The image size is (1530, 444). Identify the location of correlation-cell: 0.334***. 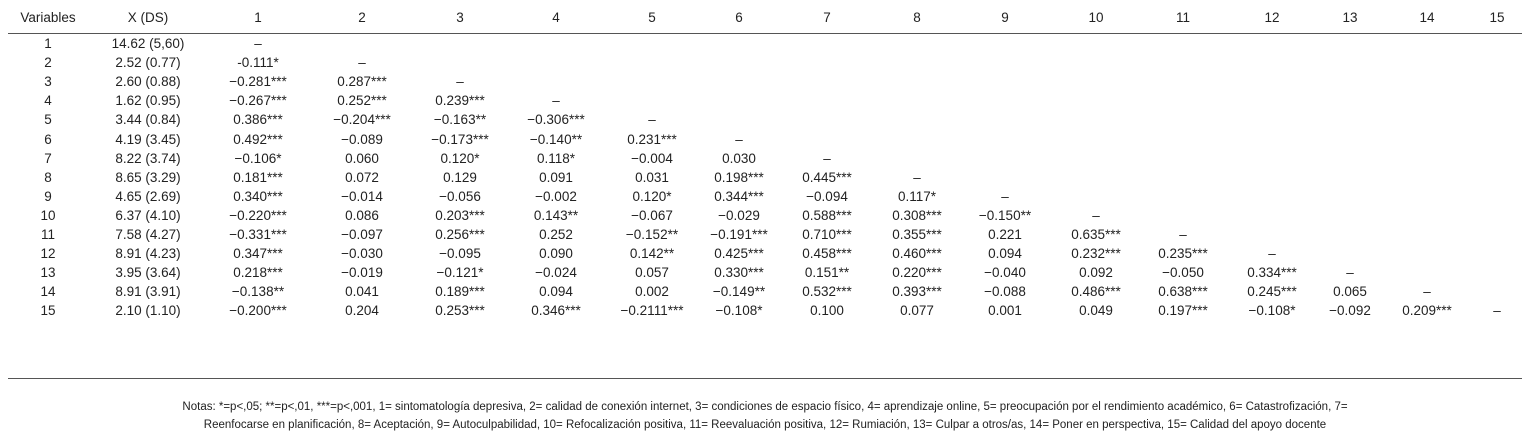
(1272, 273).